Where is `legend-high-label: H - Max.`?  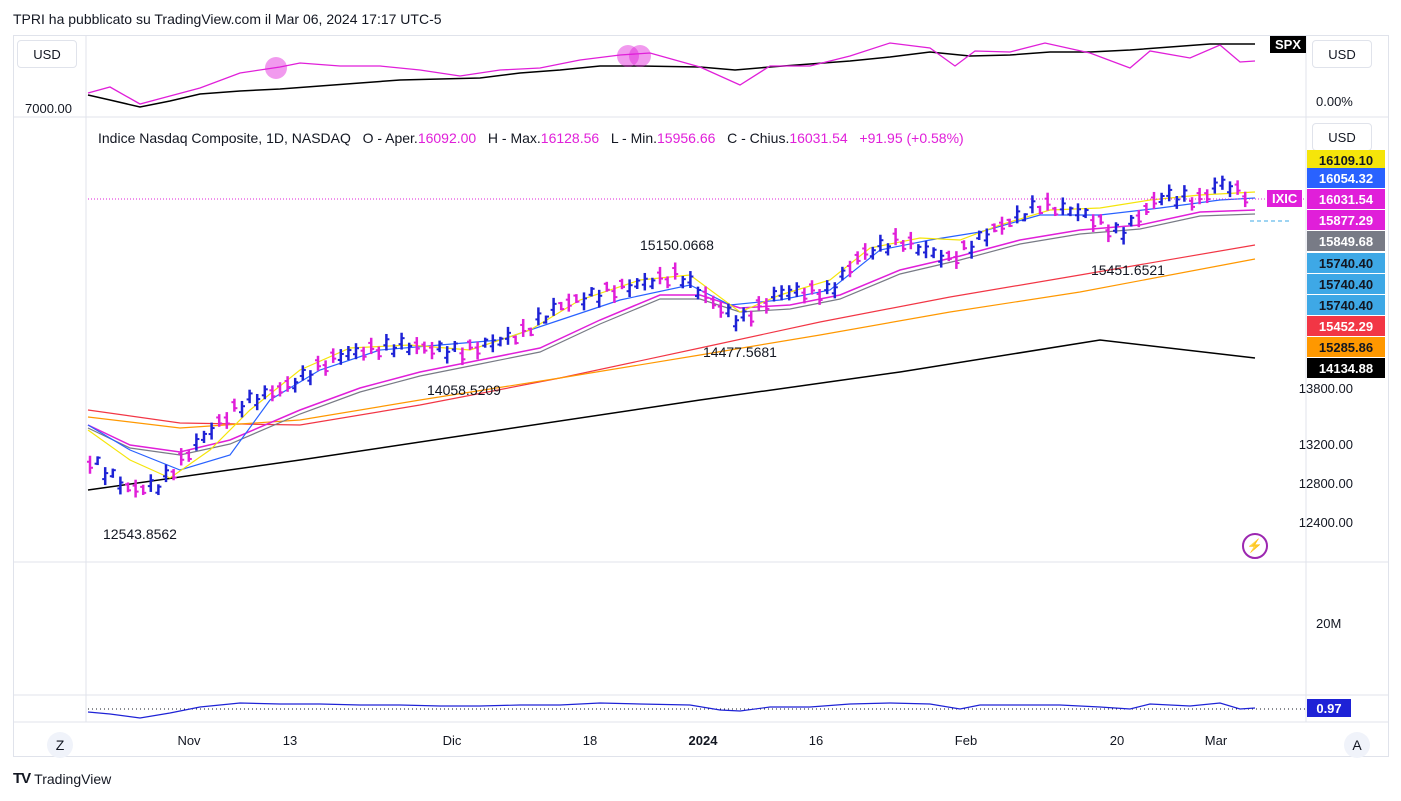 legend-high-label: H - Max. is located at coordinates (514, 138).